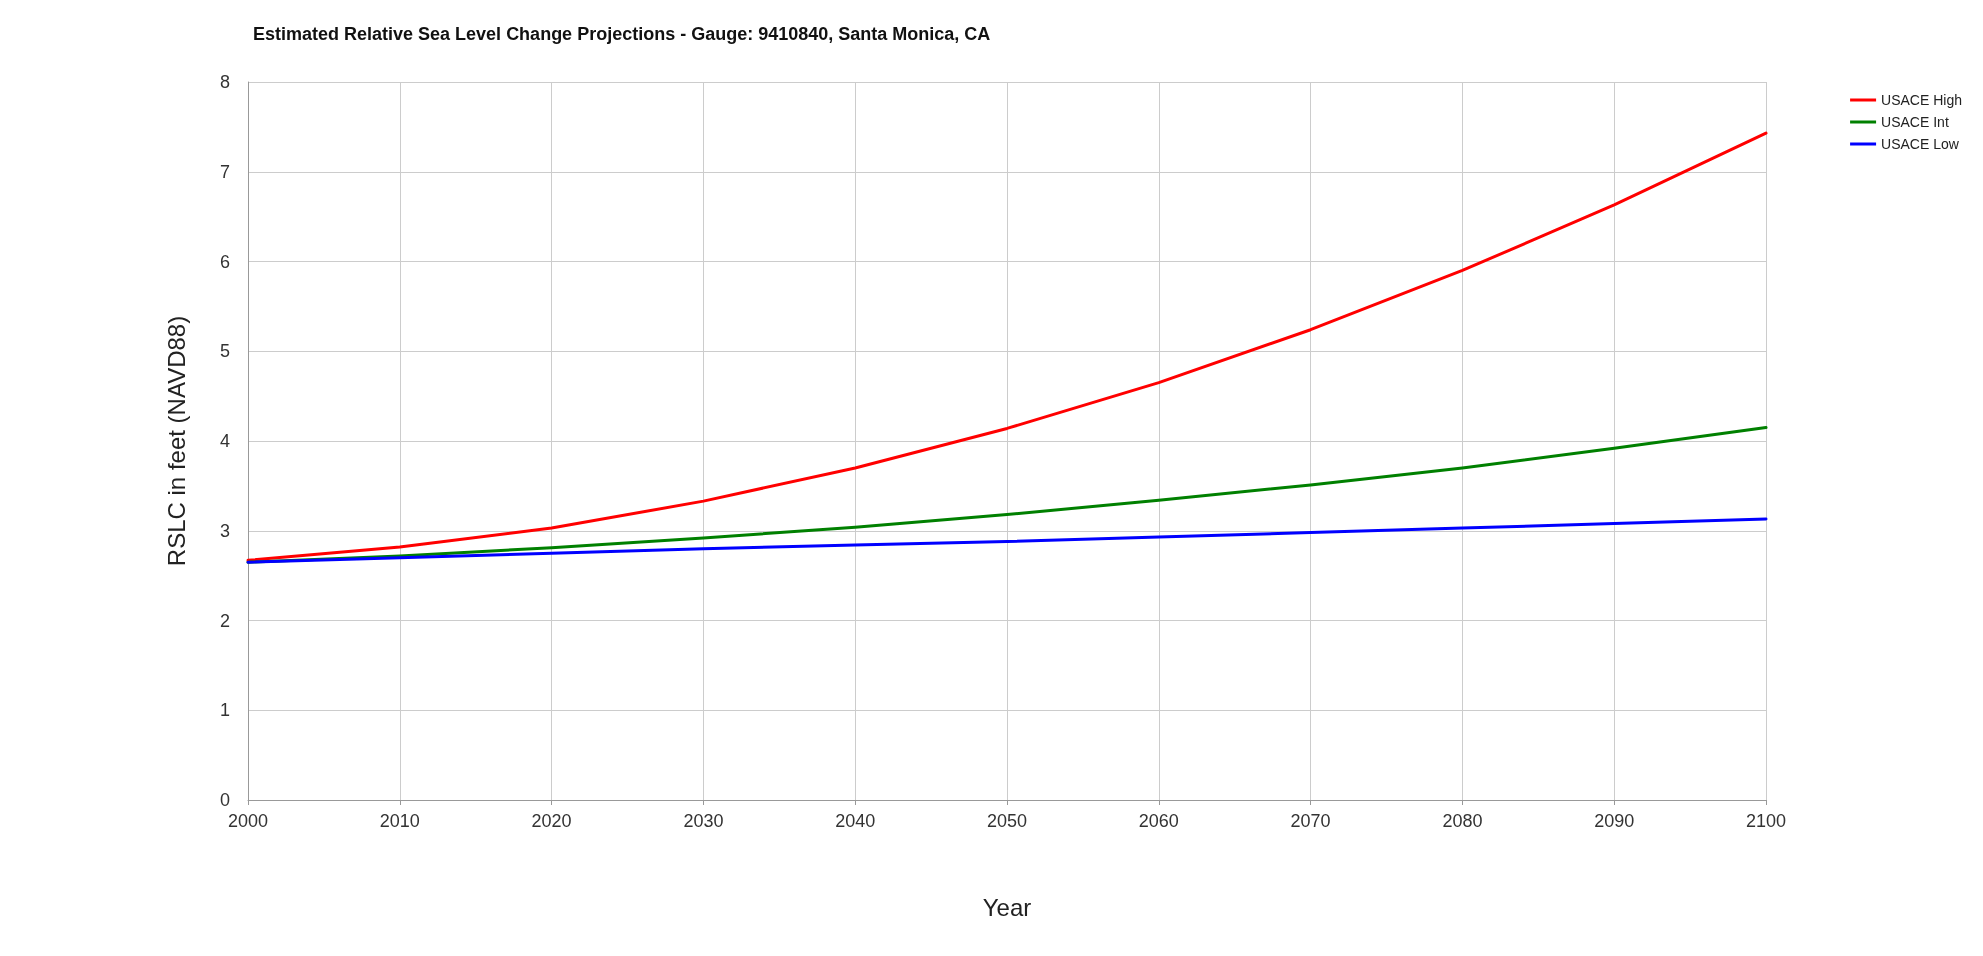  I want to click on x-axis-title: Year, so click(1007, 907).